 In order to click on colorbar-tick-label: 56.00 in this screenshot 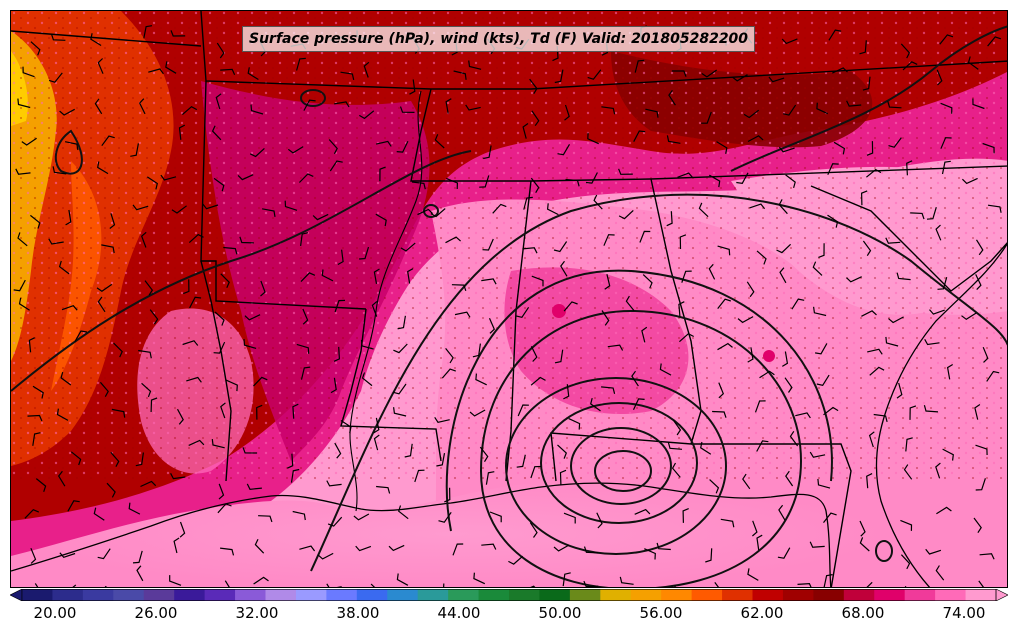, I will do `click(661, 613)`.